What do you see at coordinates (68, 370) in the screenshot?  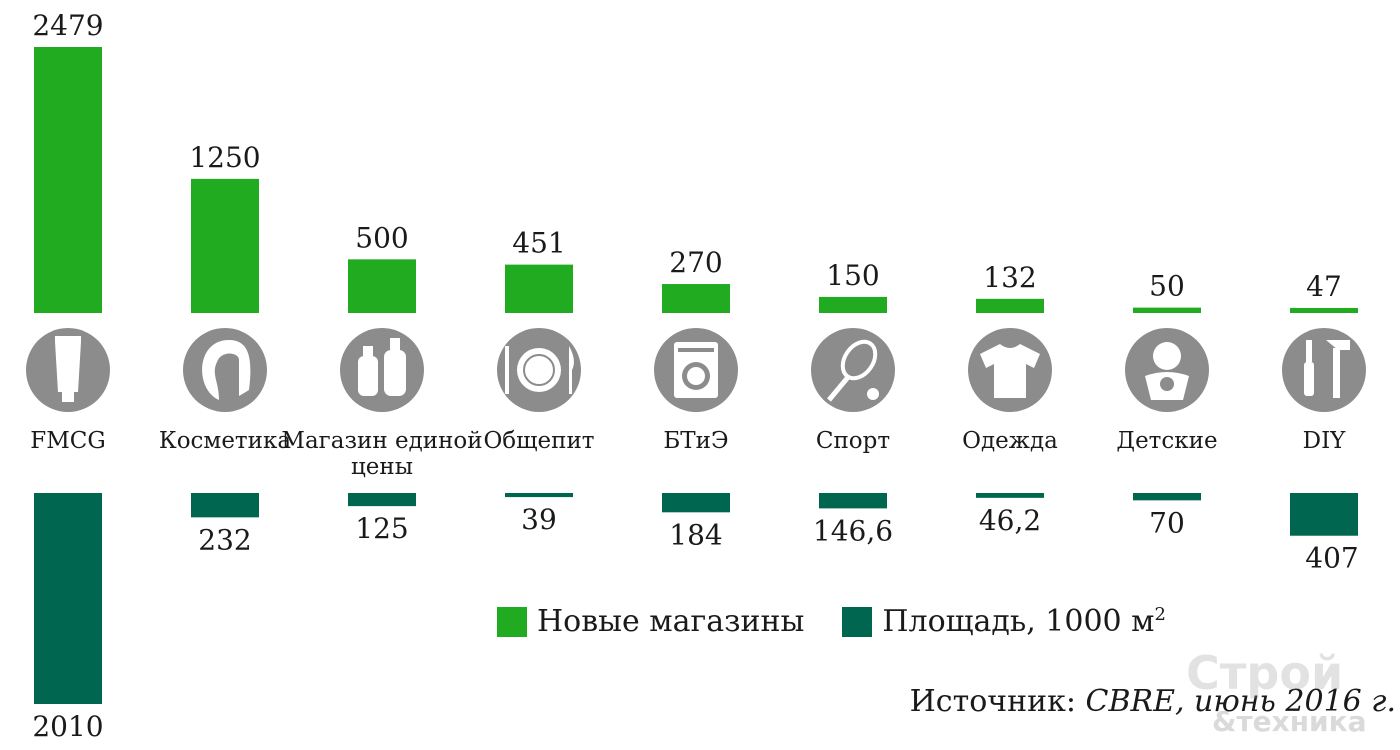 I see `tube-icon` at bounding box center [68, 370].